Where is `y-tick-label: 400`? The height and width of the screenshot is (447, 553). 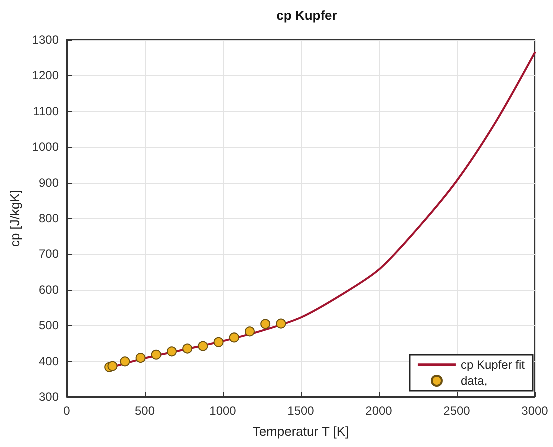
y-tick-label: 400 is located at coordinates (49, 361).